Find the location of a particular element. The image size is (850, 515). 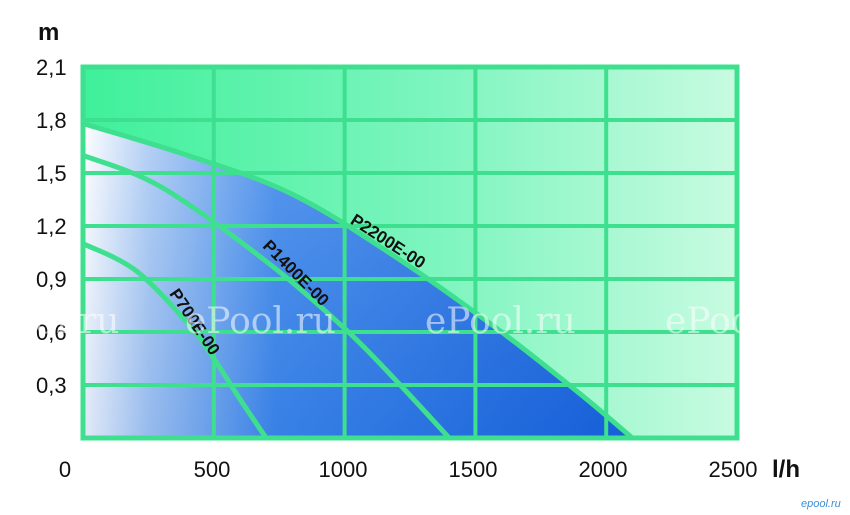

watermark: Pool.ru ePool.ru ePool.ru ePool.ru is located at coordinates (408, 321).